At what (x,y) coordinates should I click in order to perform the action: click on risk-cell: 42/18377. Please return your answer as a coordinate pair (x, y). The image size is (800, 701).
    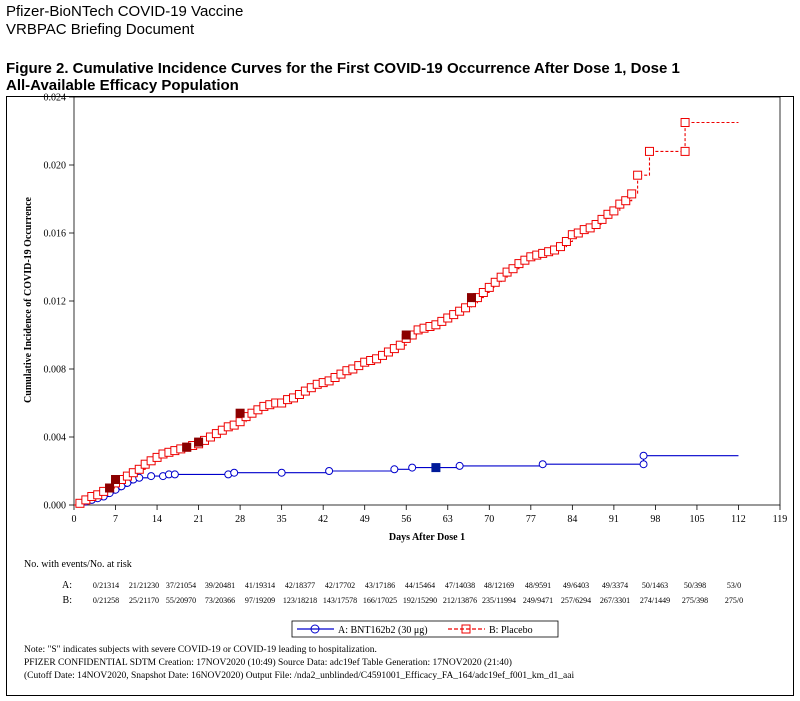
    Looking at the image, I should click on (300, 585).